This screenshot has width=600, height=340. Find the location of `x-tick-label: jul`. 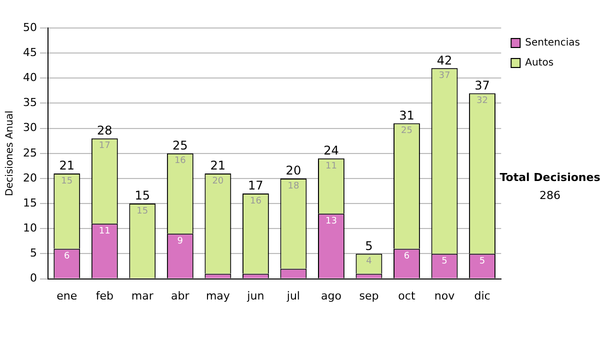

x-tick-label: jul is located at coordinates (293, 295).